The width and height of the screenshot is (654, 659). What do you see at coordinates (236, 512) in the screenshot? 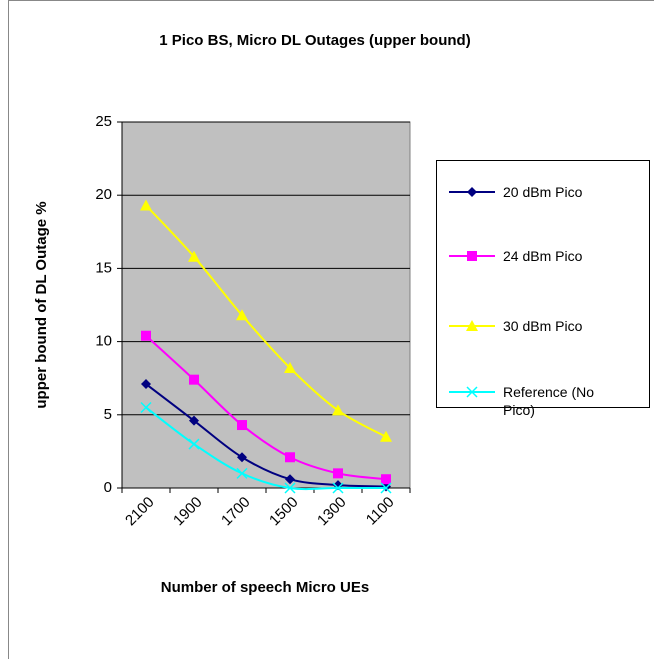
I see `x-tick-label: 1700` at bounding box center [236, 512].